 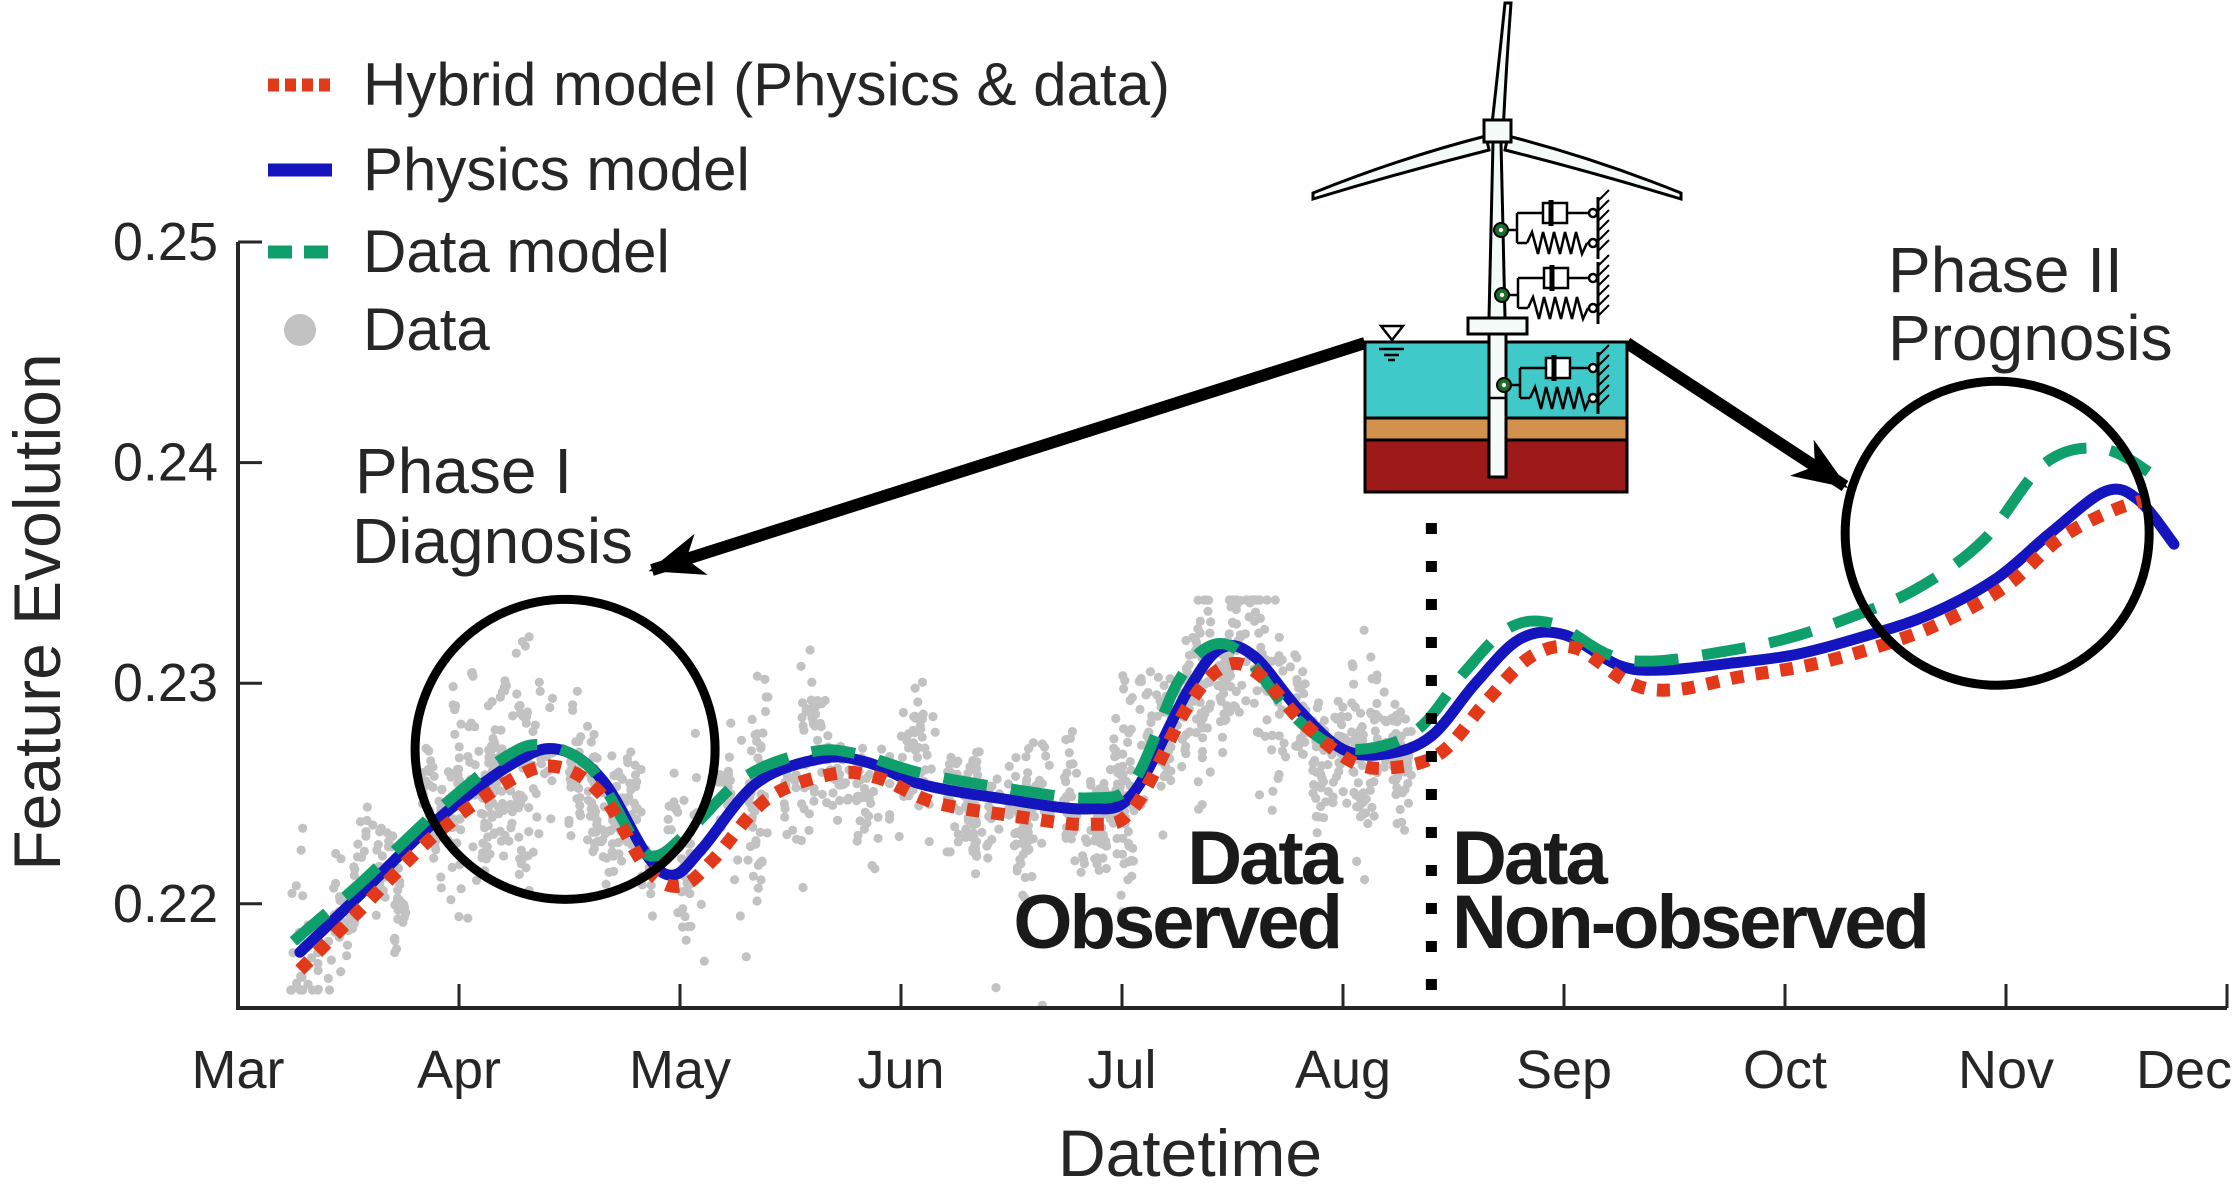 I want to click on phase2-arrow, so click(x=1736, y=414).